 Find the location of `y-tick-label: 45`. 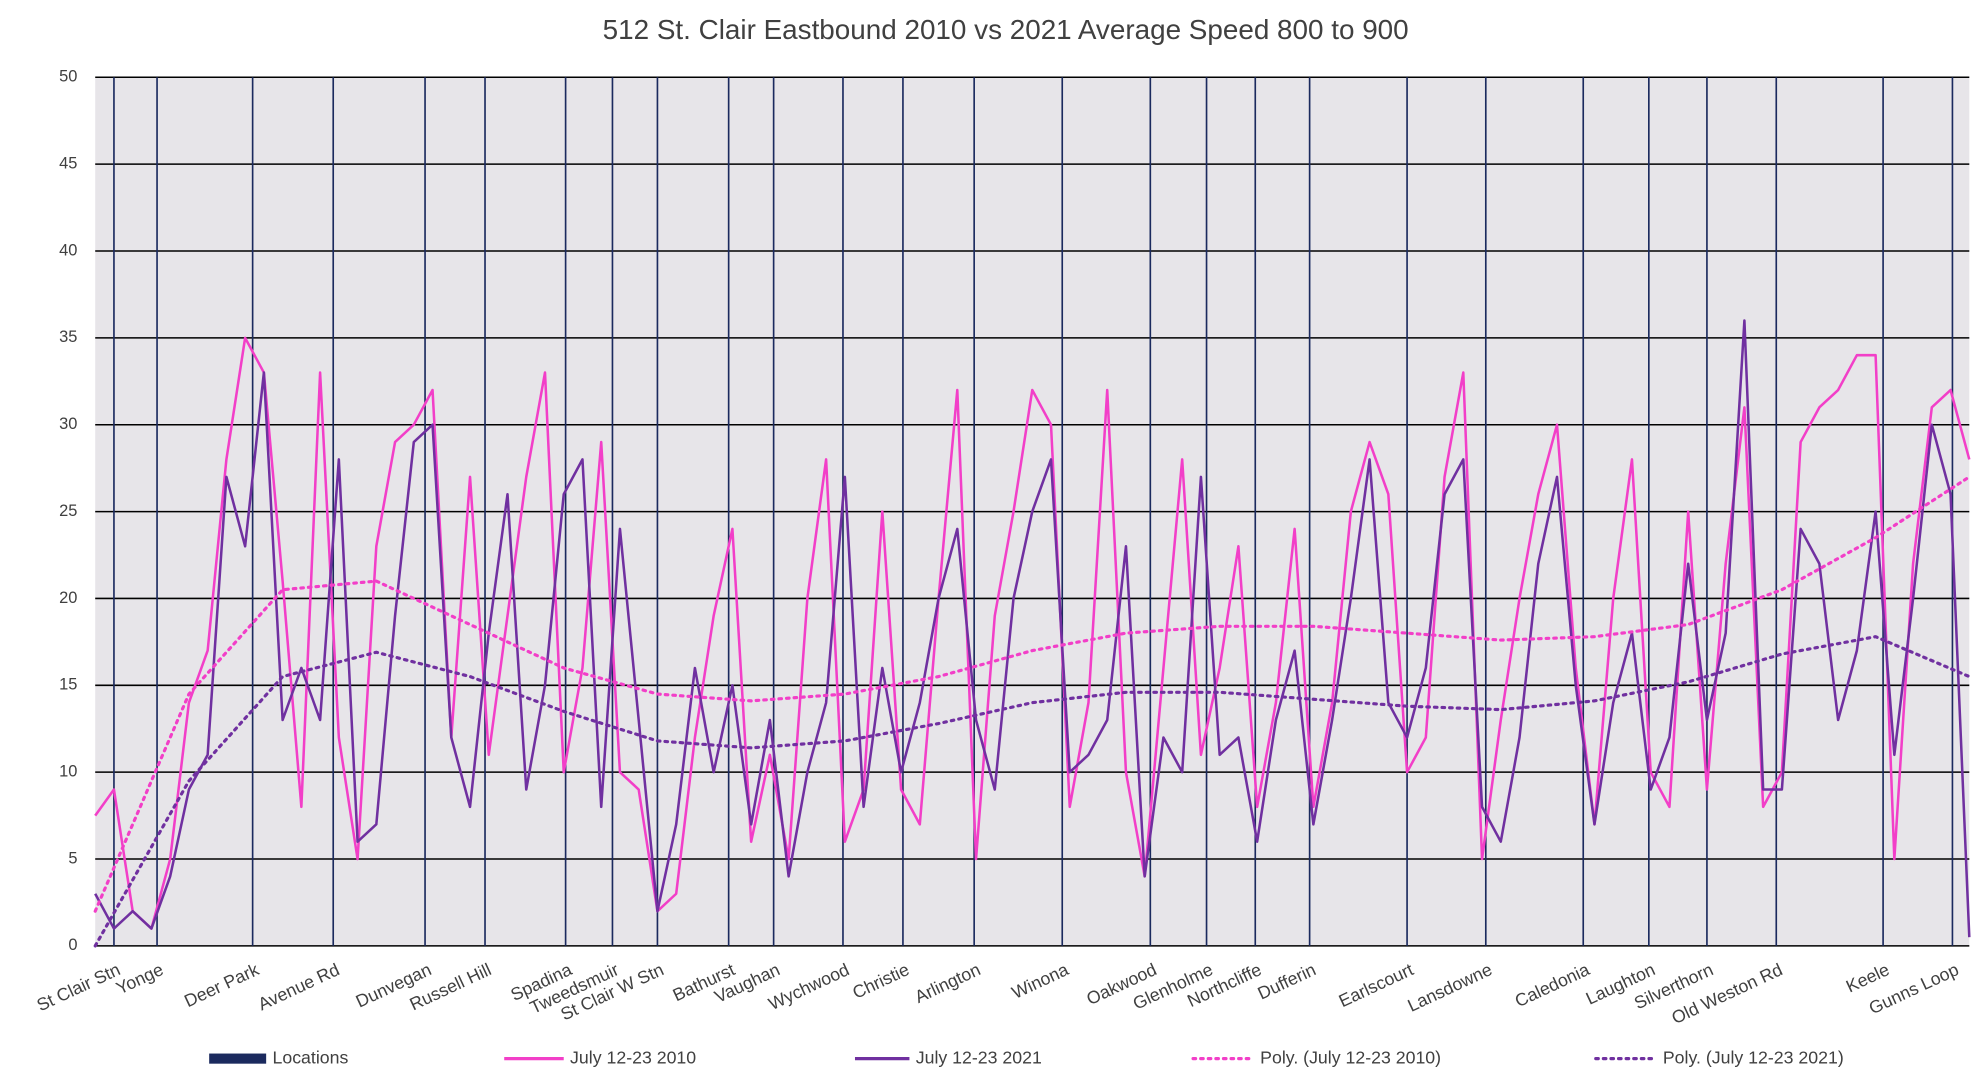

y-tick-label: 45 is located at coordinates (68, 163).